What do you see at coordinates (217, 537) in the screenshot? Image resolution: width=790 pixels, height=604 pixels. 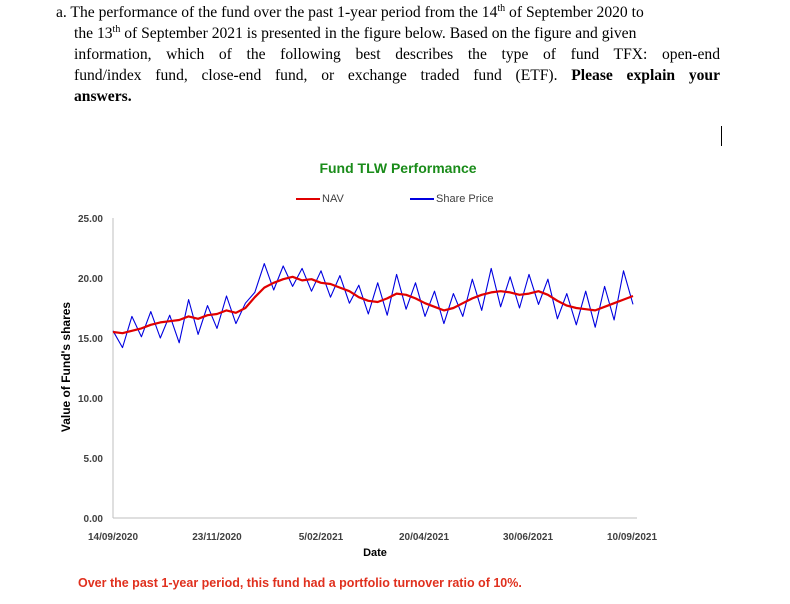 I see `x-tick-label: 23/11/2020` at bounding box center [217, 537].